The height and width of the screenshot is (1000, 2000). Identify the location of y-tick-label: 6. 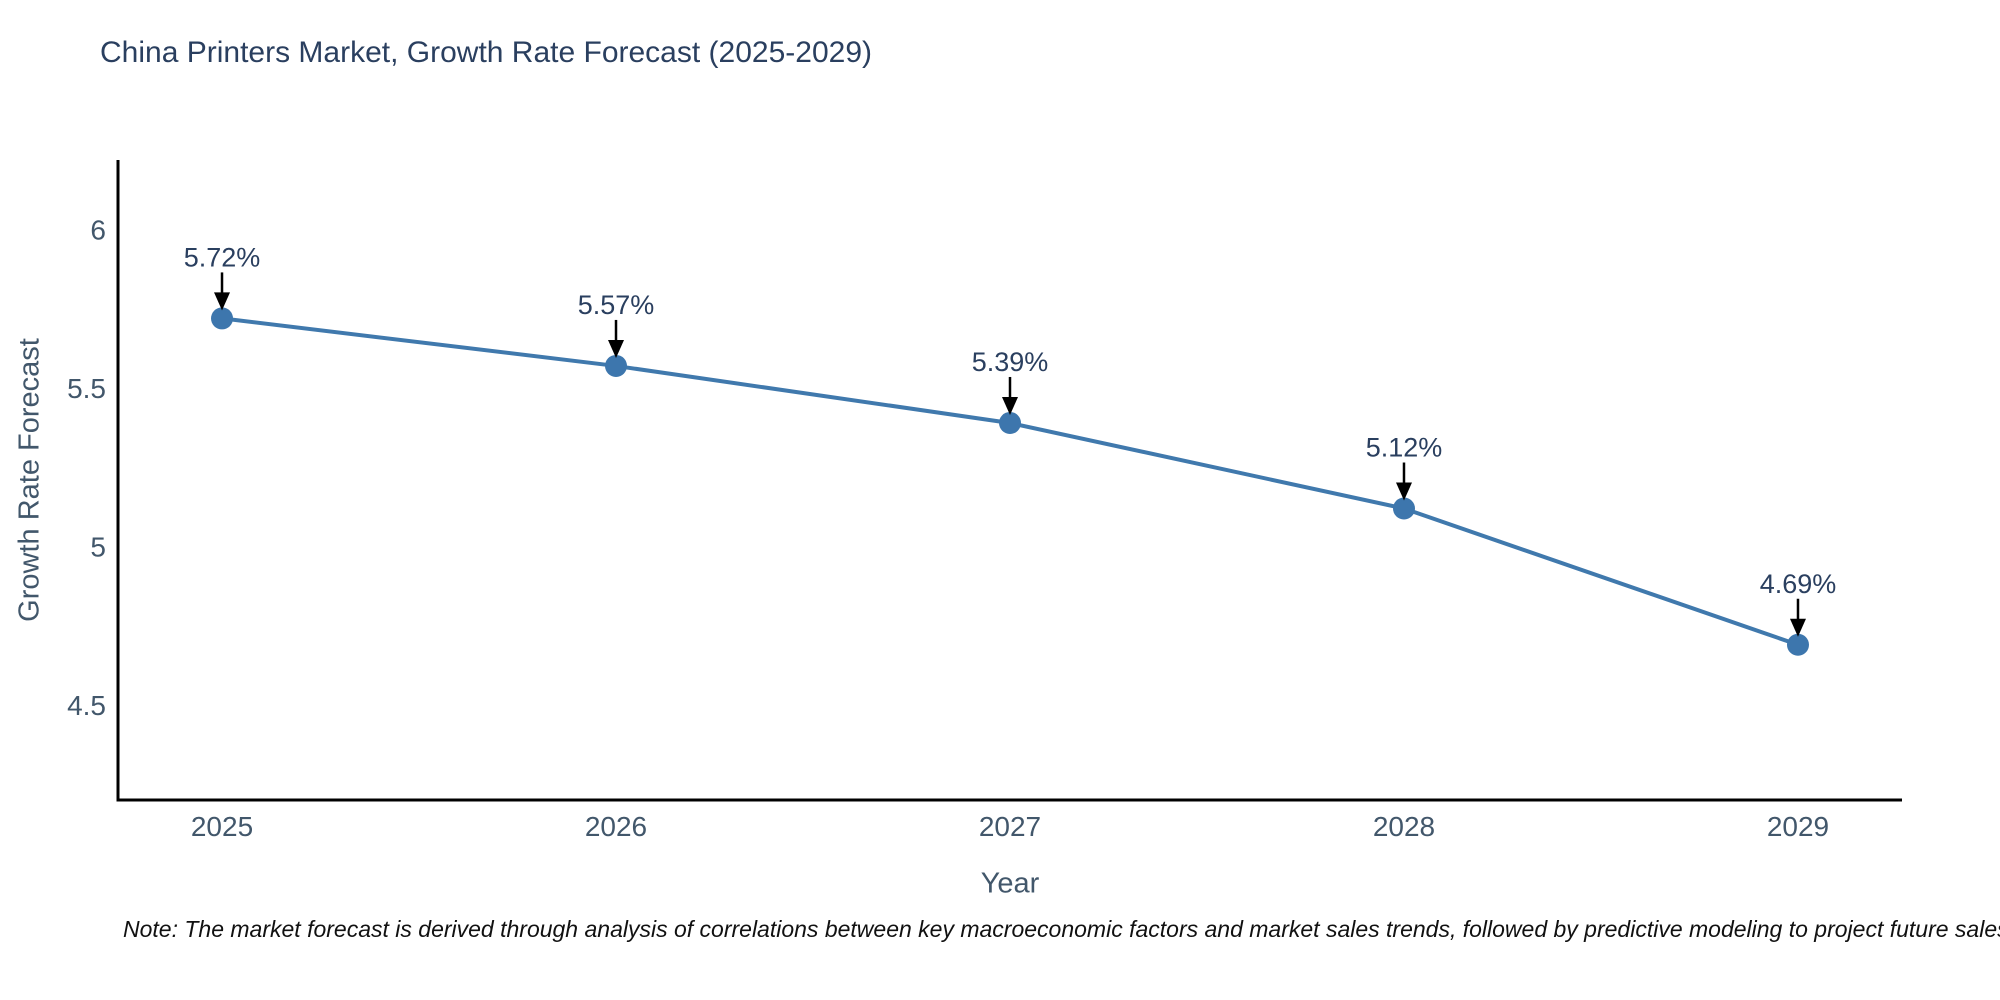
(98, 230).